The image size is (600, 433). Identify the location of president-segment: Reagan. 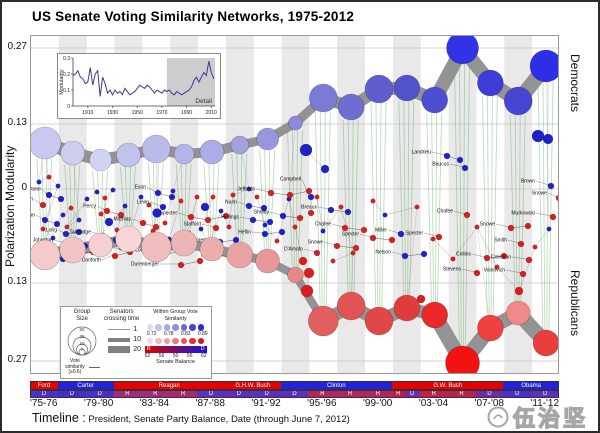
(169, 385).